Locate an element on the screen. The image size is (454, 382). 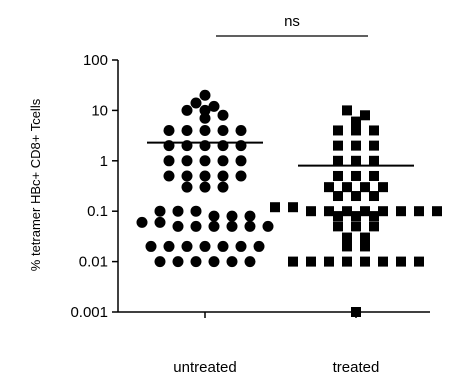
y-axis-title: % tetramer HBc+ CD8+ Tcells is located at coordinates (35, 184).